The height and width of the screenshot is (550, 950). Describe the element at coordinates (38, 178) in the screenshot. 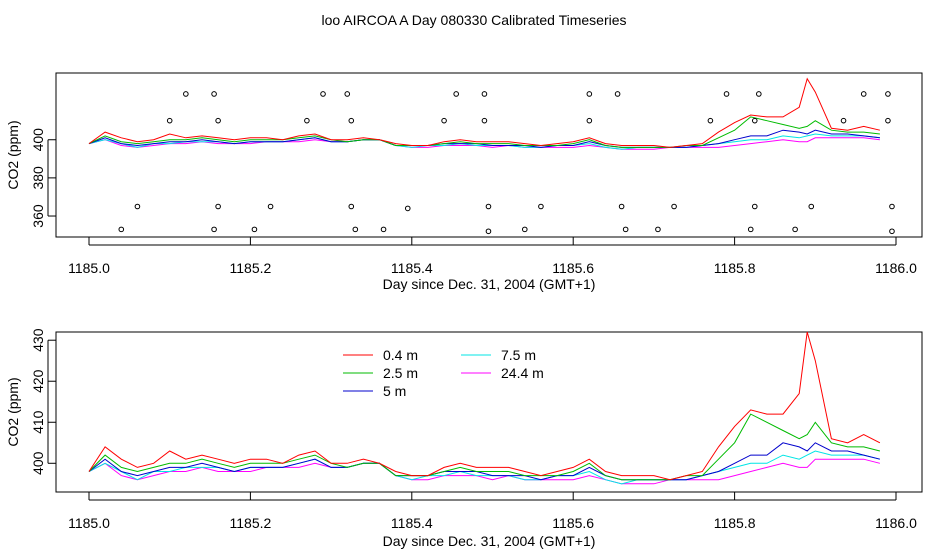

I see `y-tick-label: 380` at that location.